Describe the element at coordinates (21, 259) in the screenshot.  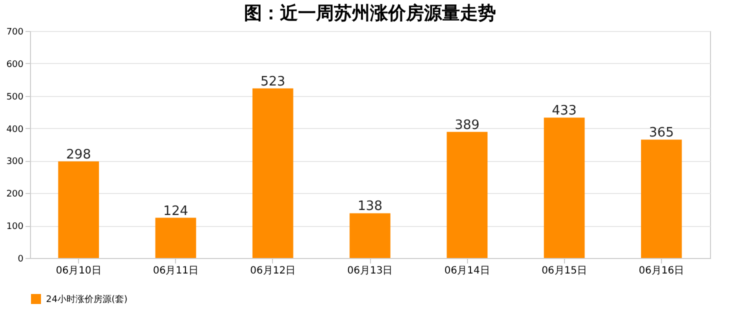
I see `y-tick-label: 0` at that location.